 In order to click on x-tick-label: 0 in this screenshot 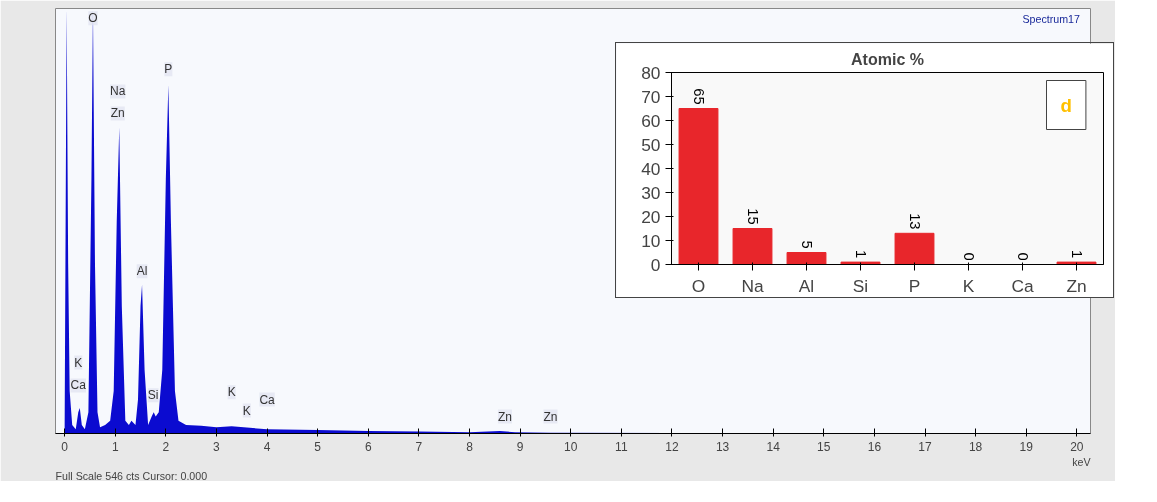, I will do `click(65, 446)`.